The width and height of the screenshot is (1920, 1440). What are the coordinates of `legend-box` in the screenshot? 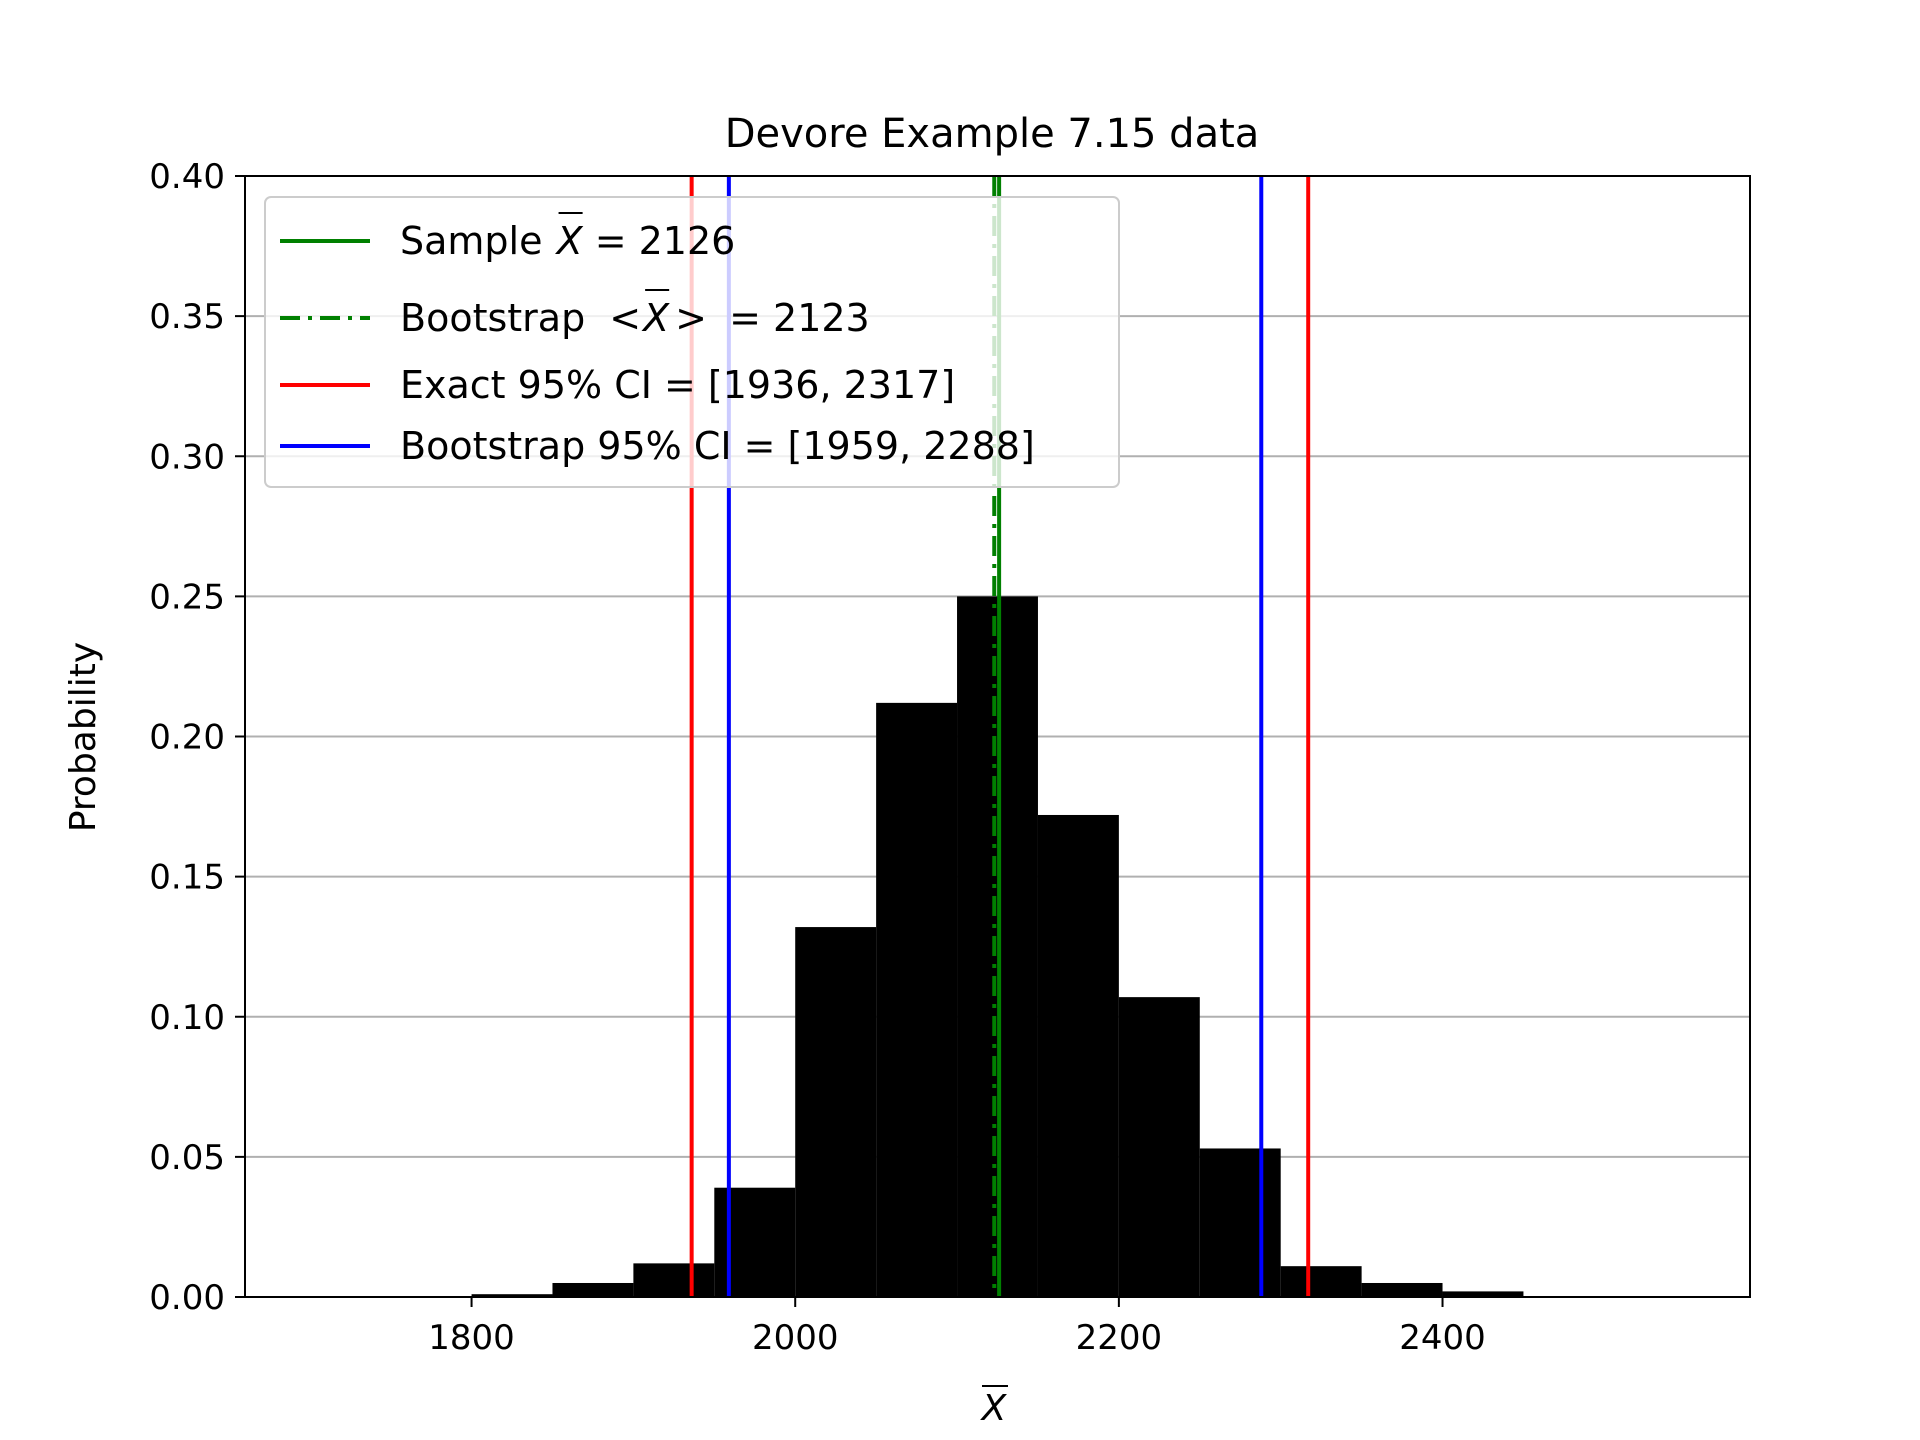 It's located at (692, 342).